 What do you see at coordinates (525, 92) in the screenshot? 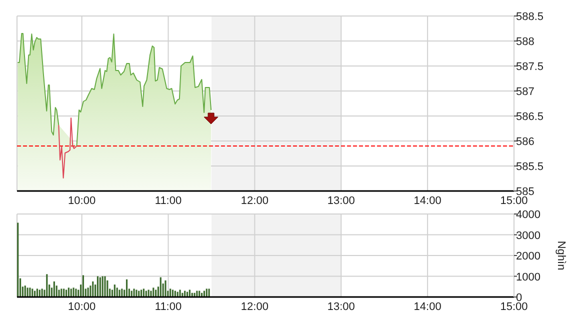
I see `y-tick-label: 587` at bounding box center [525, 92].